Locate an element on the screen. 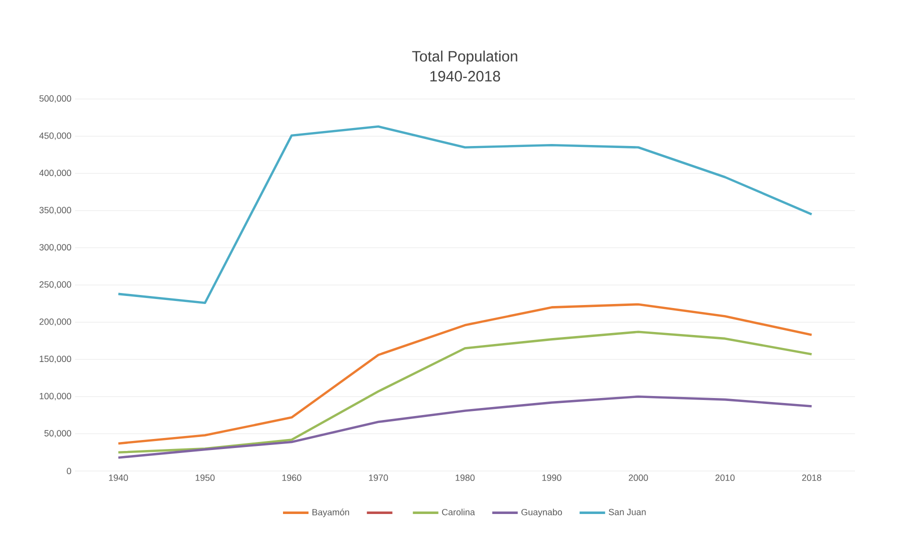 The image size is (901, 551). legend-label: Bayamón is located at coordinates (331, 513).